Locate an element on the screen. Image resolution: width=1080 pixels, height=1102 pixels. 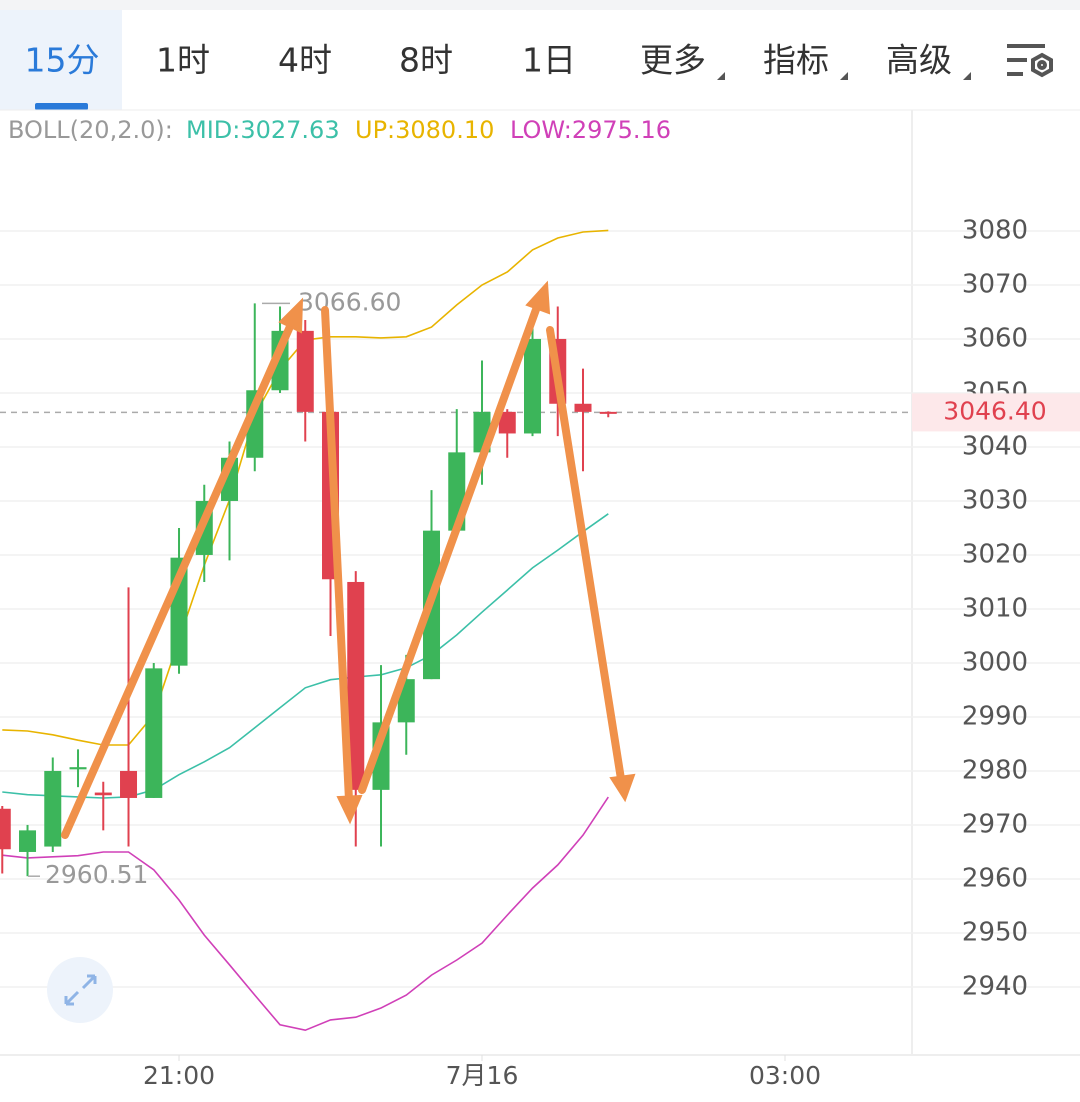
legend-item: UP:3080.10 is located at coordinates (424, 130).